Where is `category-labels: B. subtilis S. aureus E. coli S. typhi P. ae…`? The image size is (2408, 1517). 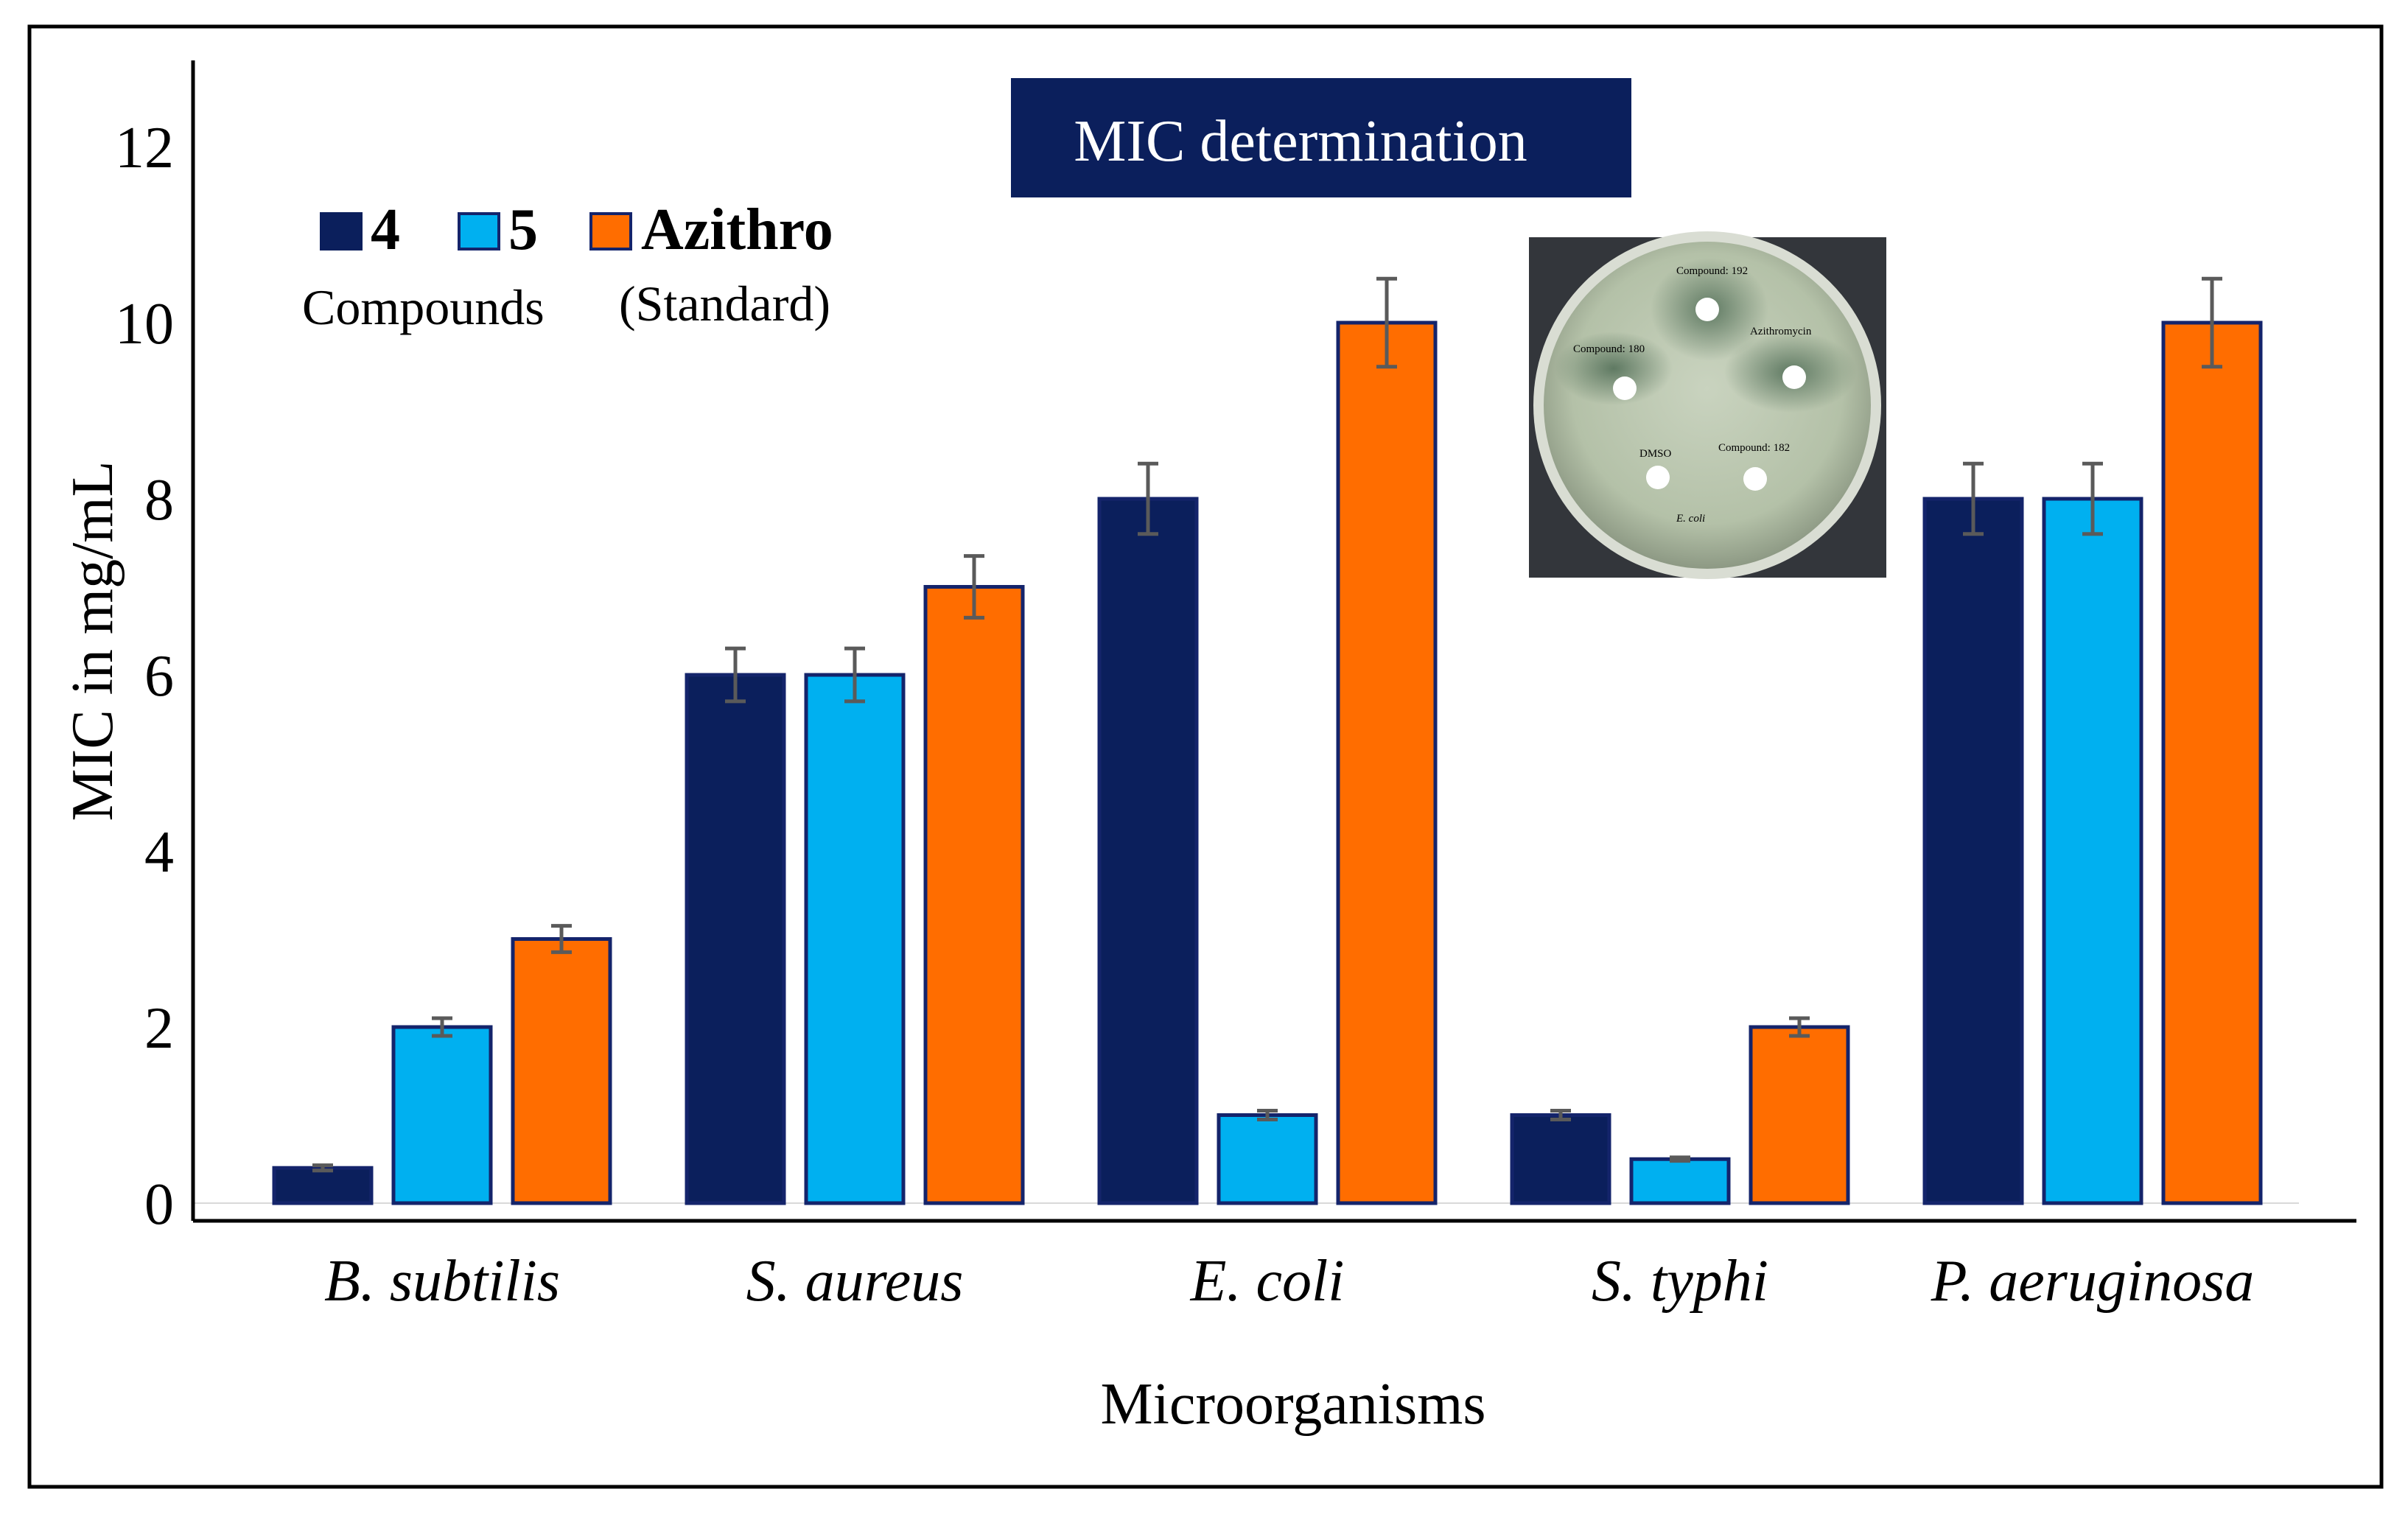
category-labels: B. subtilis S. aureus E. coli S. typhi P. ae… is located at coordinates (1289, 1281).